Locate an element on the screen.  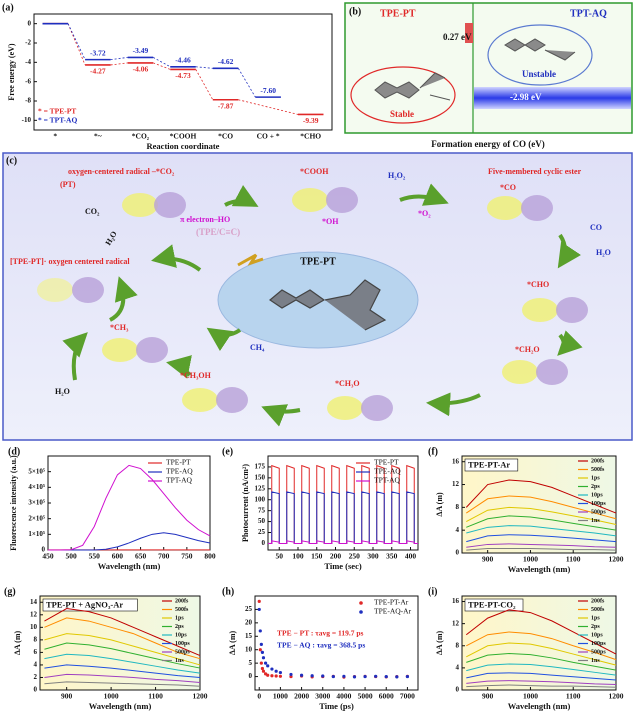
legend-entry: TPE-AQ is located at coordinates (179, 471).